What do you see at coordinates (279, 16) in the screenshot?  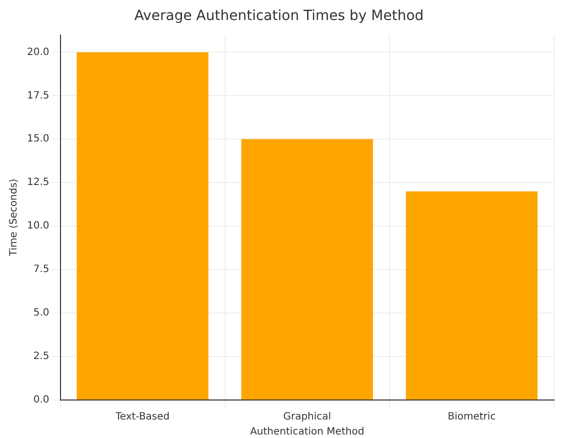 I see `chart-title: Average Authentication Times by Method` at bounding box center [279, 16].